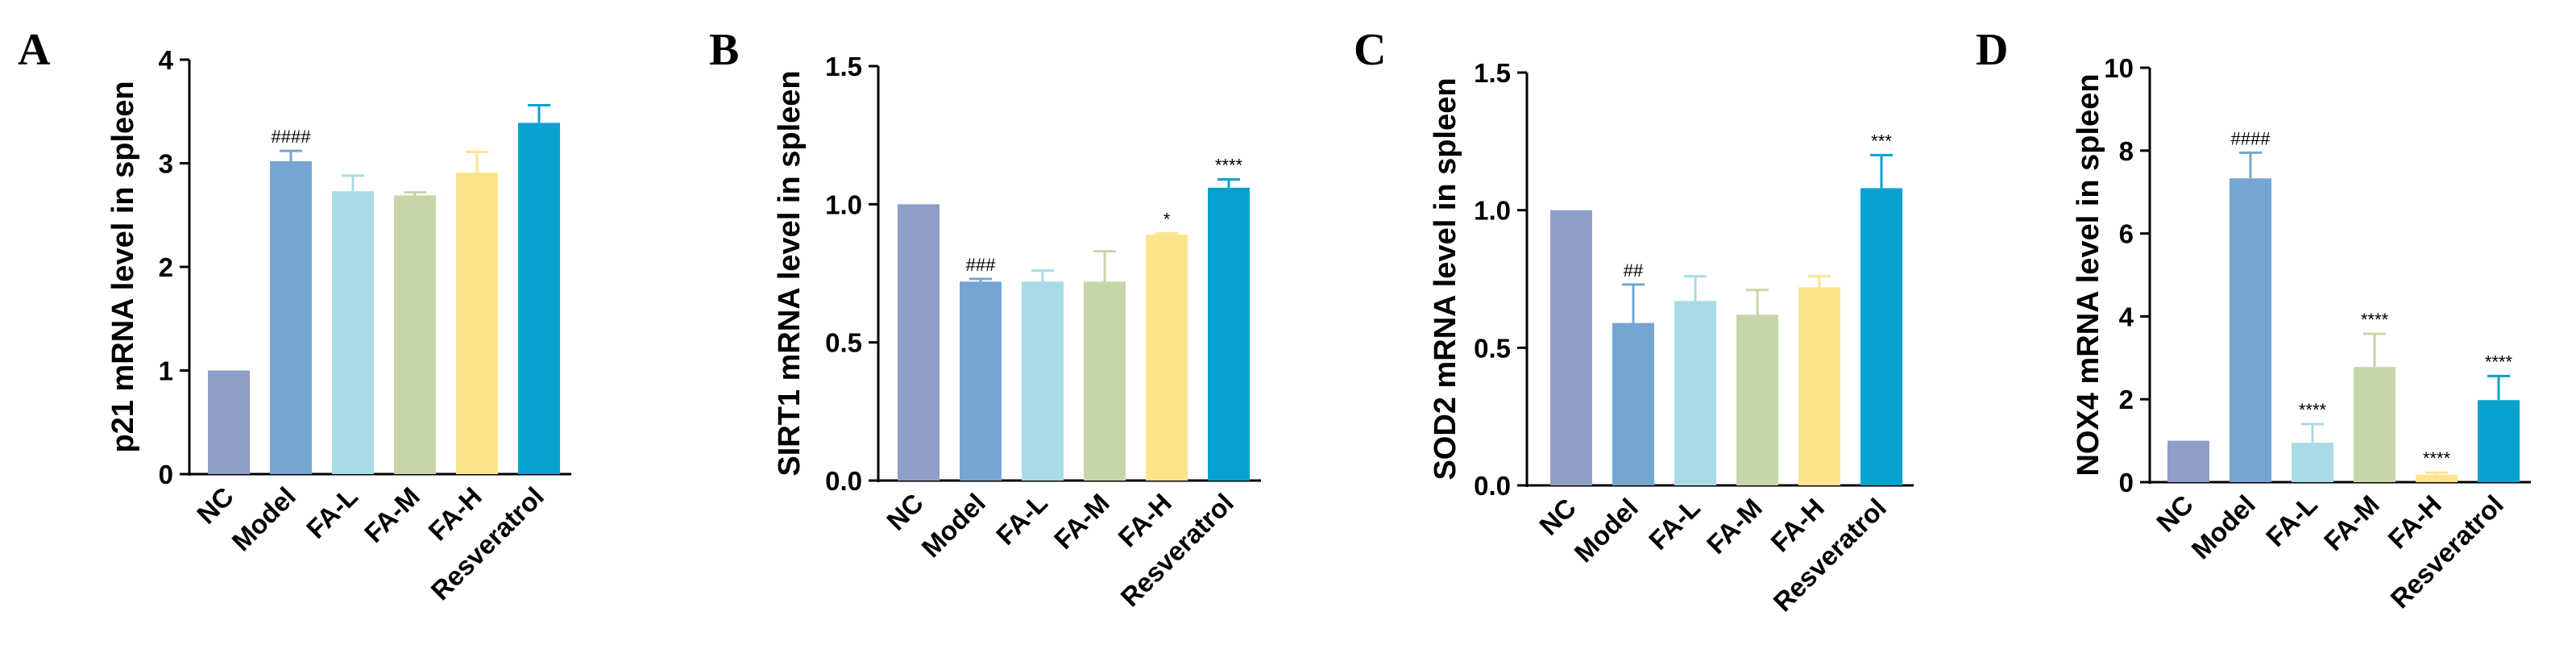 The width and height of the screenshot is (2576, 666). Describe the element at coordinates (2088, 274) in the screenshot. I see `y-axis-label: NOX4 mRNA level in spleen` at that location.